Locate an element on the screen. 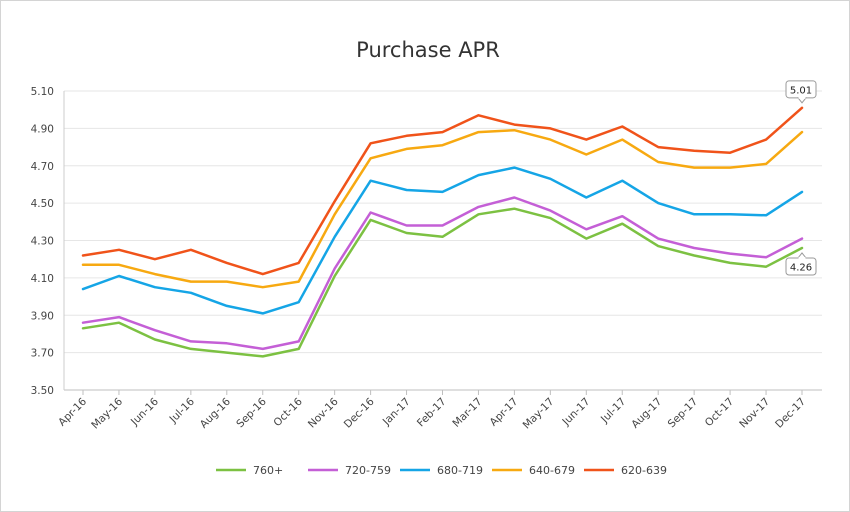 Image resolution: width=850 pixels, height=512 pixels. y-tick-label: 3.50 is located at coordinates (42, 391).